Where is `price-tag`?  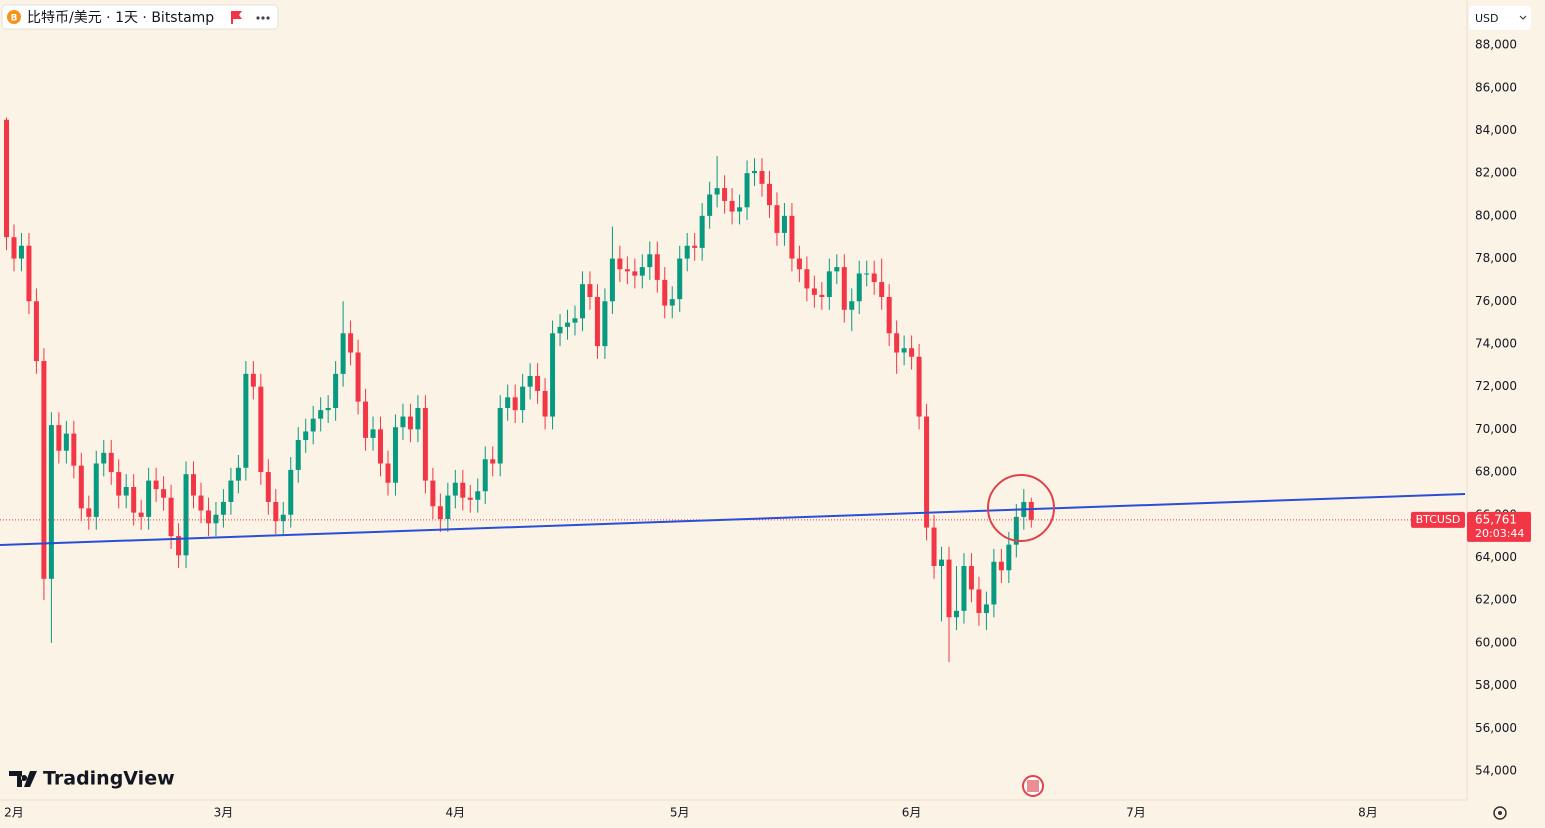 price-tag is located at coordinates (1499, 526).